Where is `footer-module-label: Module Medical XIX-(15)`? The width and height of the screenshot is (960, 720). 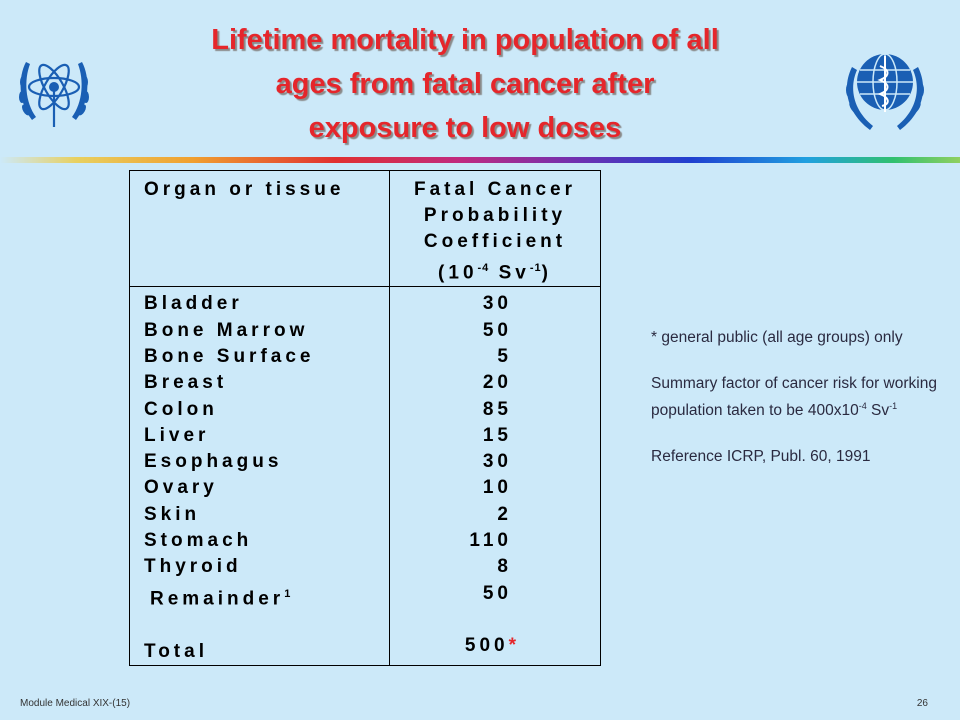 footer-module-label: Module Medical XIX-(15) is located at coordinates (75, 703).